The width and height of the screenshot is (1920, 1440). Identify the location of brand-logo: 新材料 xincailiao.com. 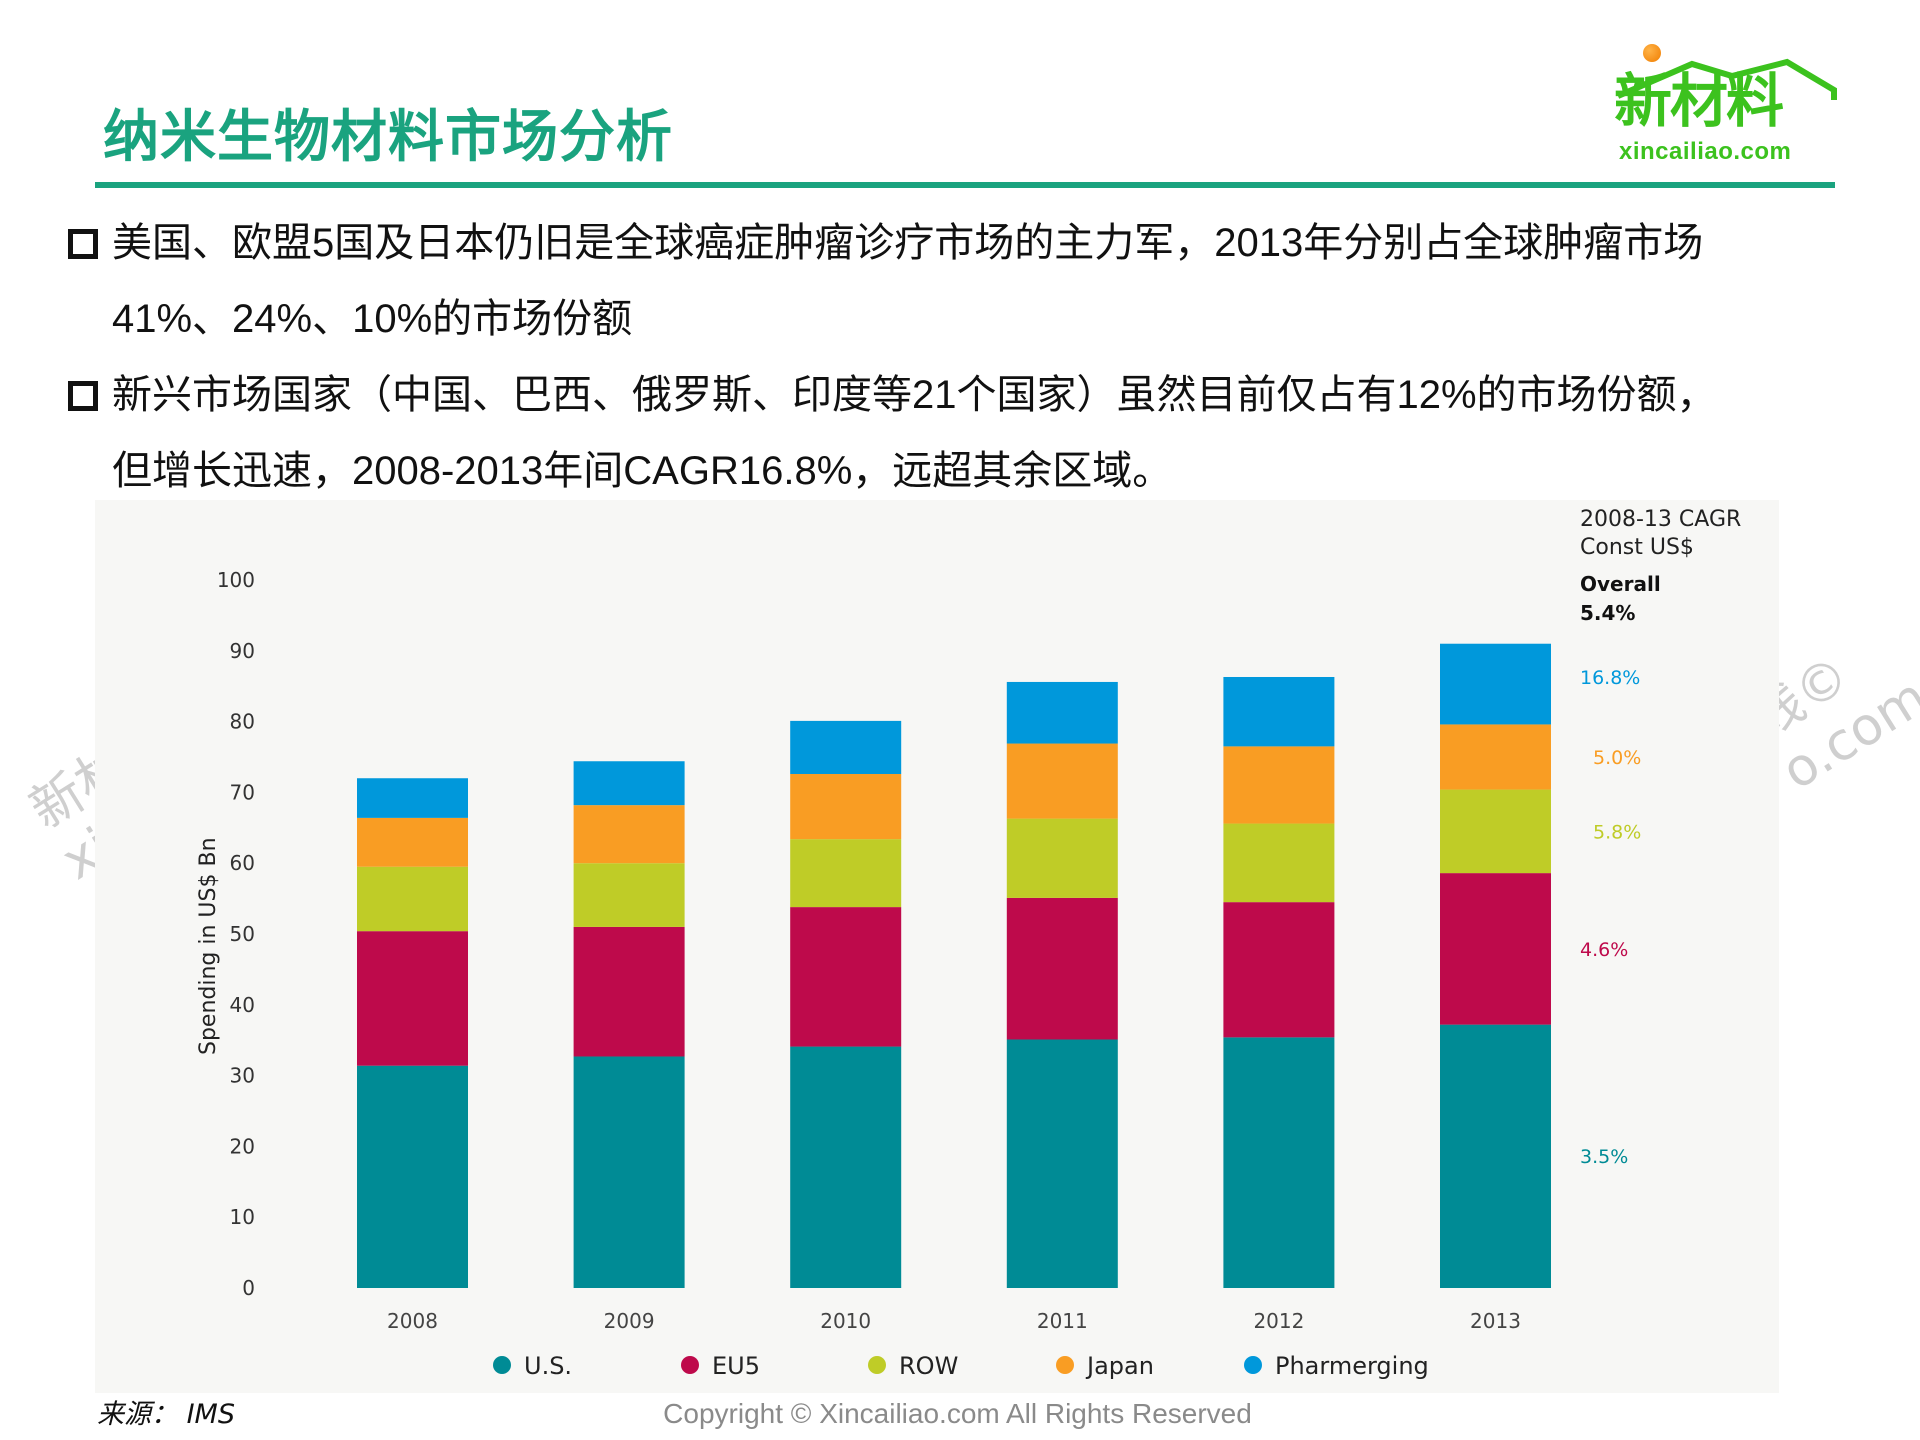
(1725, 100).